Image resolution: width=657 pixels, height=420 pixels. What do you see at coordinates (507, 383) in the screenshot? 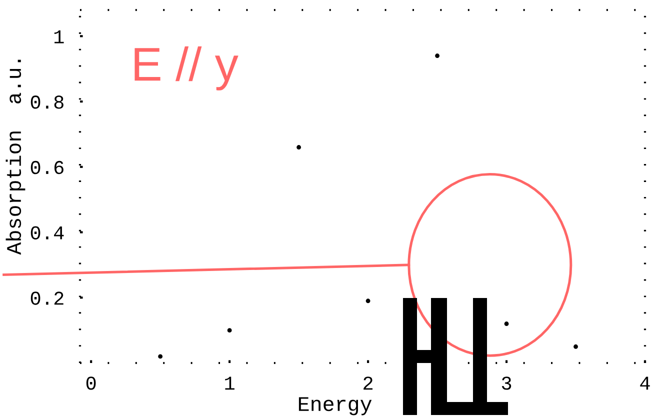
I see `x-tick-label: 3` at bounding box center [507, 383].